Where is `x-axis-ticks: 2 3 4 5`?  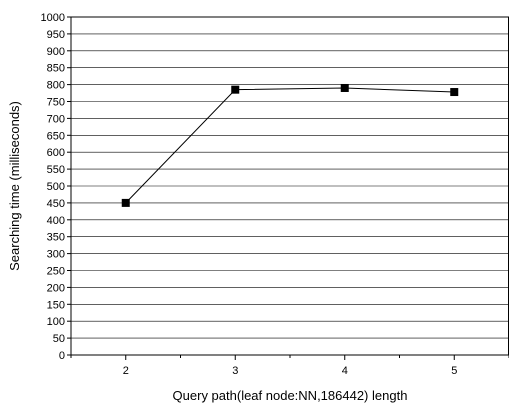
x-axis-ticks: 2 3 4 5 is located at coordinates (289, 366).